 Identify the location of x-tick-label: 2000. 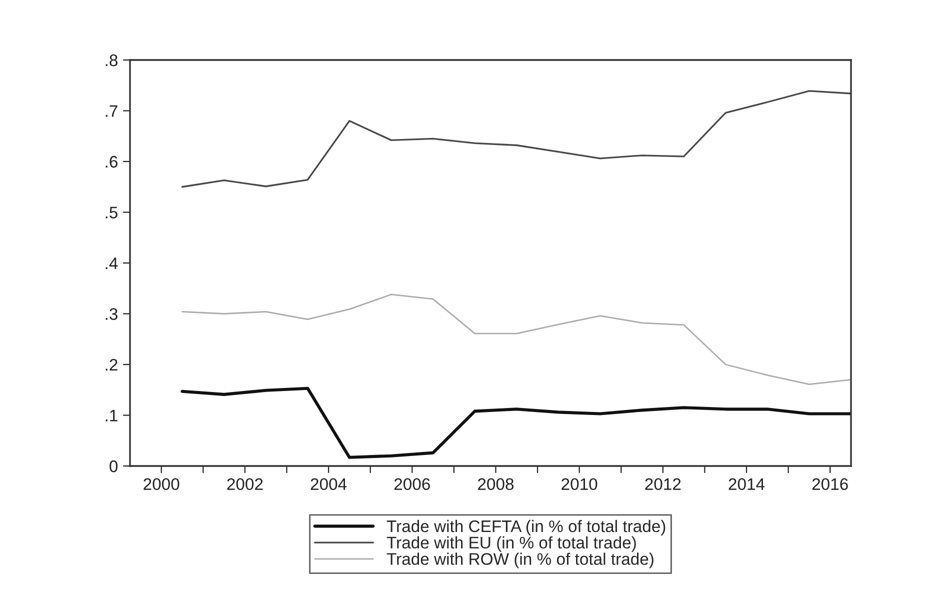
(162, 484).